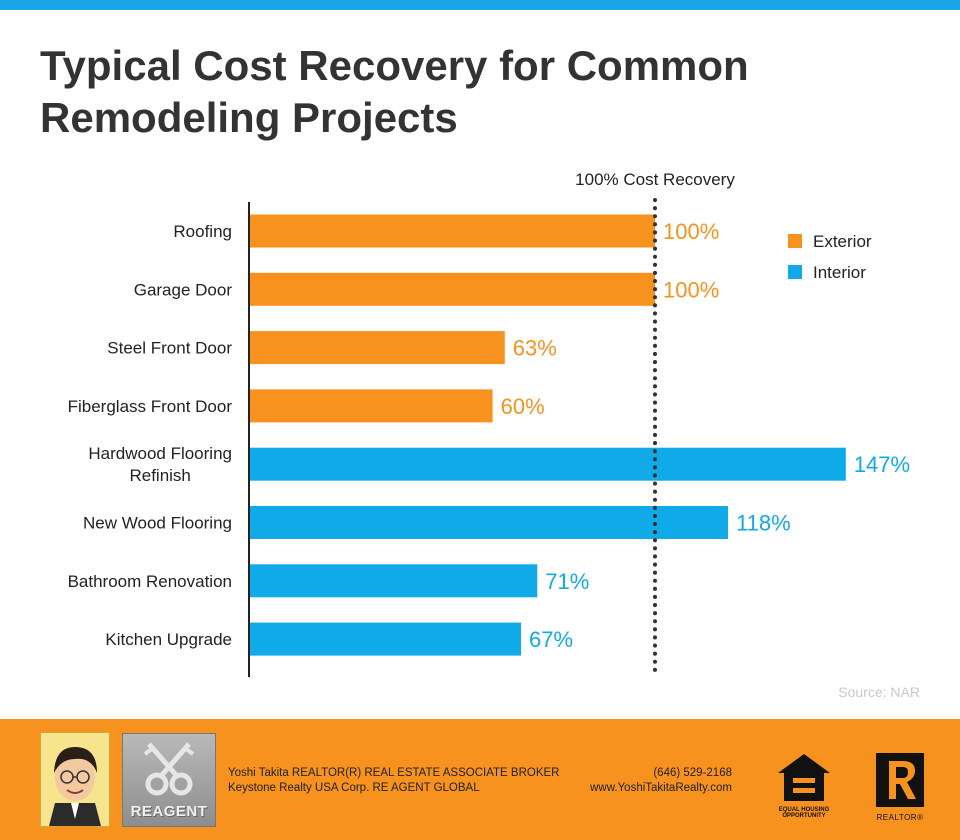 The height and width of the screenshot is (840, 960). What do you see at coordinates (150, 406) in the screenshot?
I see `category-label: Fiberglass Front Door` at bounding box center [150, 406].